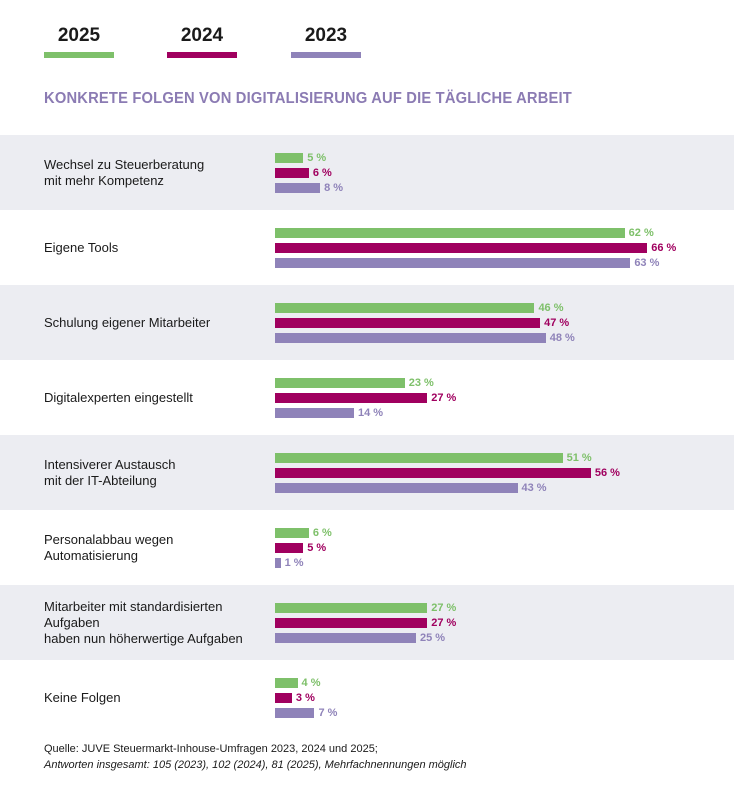 This screenshot has height=796, width=734. What do you see at coordinates (641, 233) in the screenshot?
I see `value-label-2025: 62 %` at bounding box center [641, 233].